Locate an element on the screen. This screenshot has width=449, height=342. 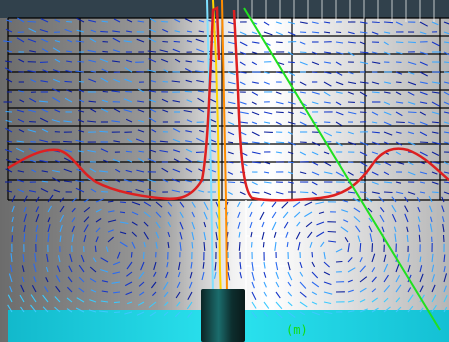
jet-stream is located at coordinates (217, 150).